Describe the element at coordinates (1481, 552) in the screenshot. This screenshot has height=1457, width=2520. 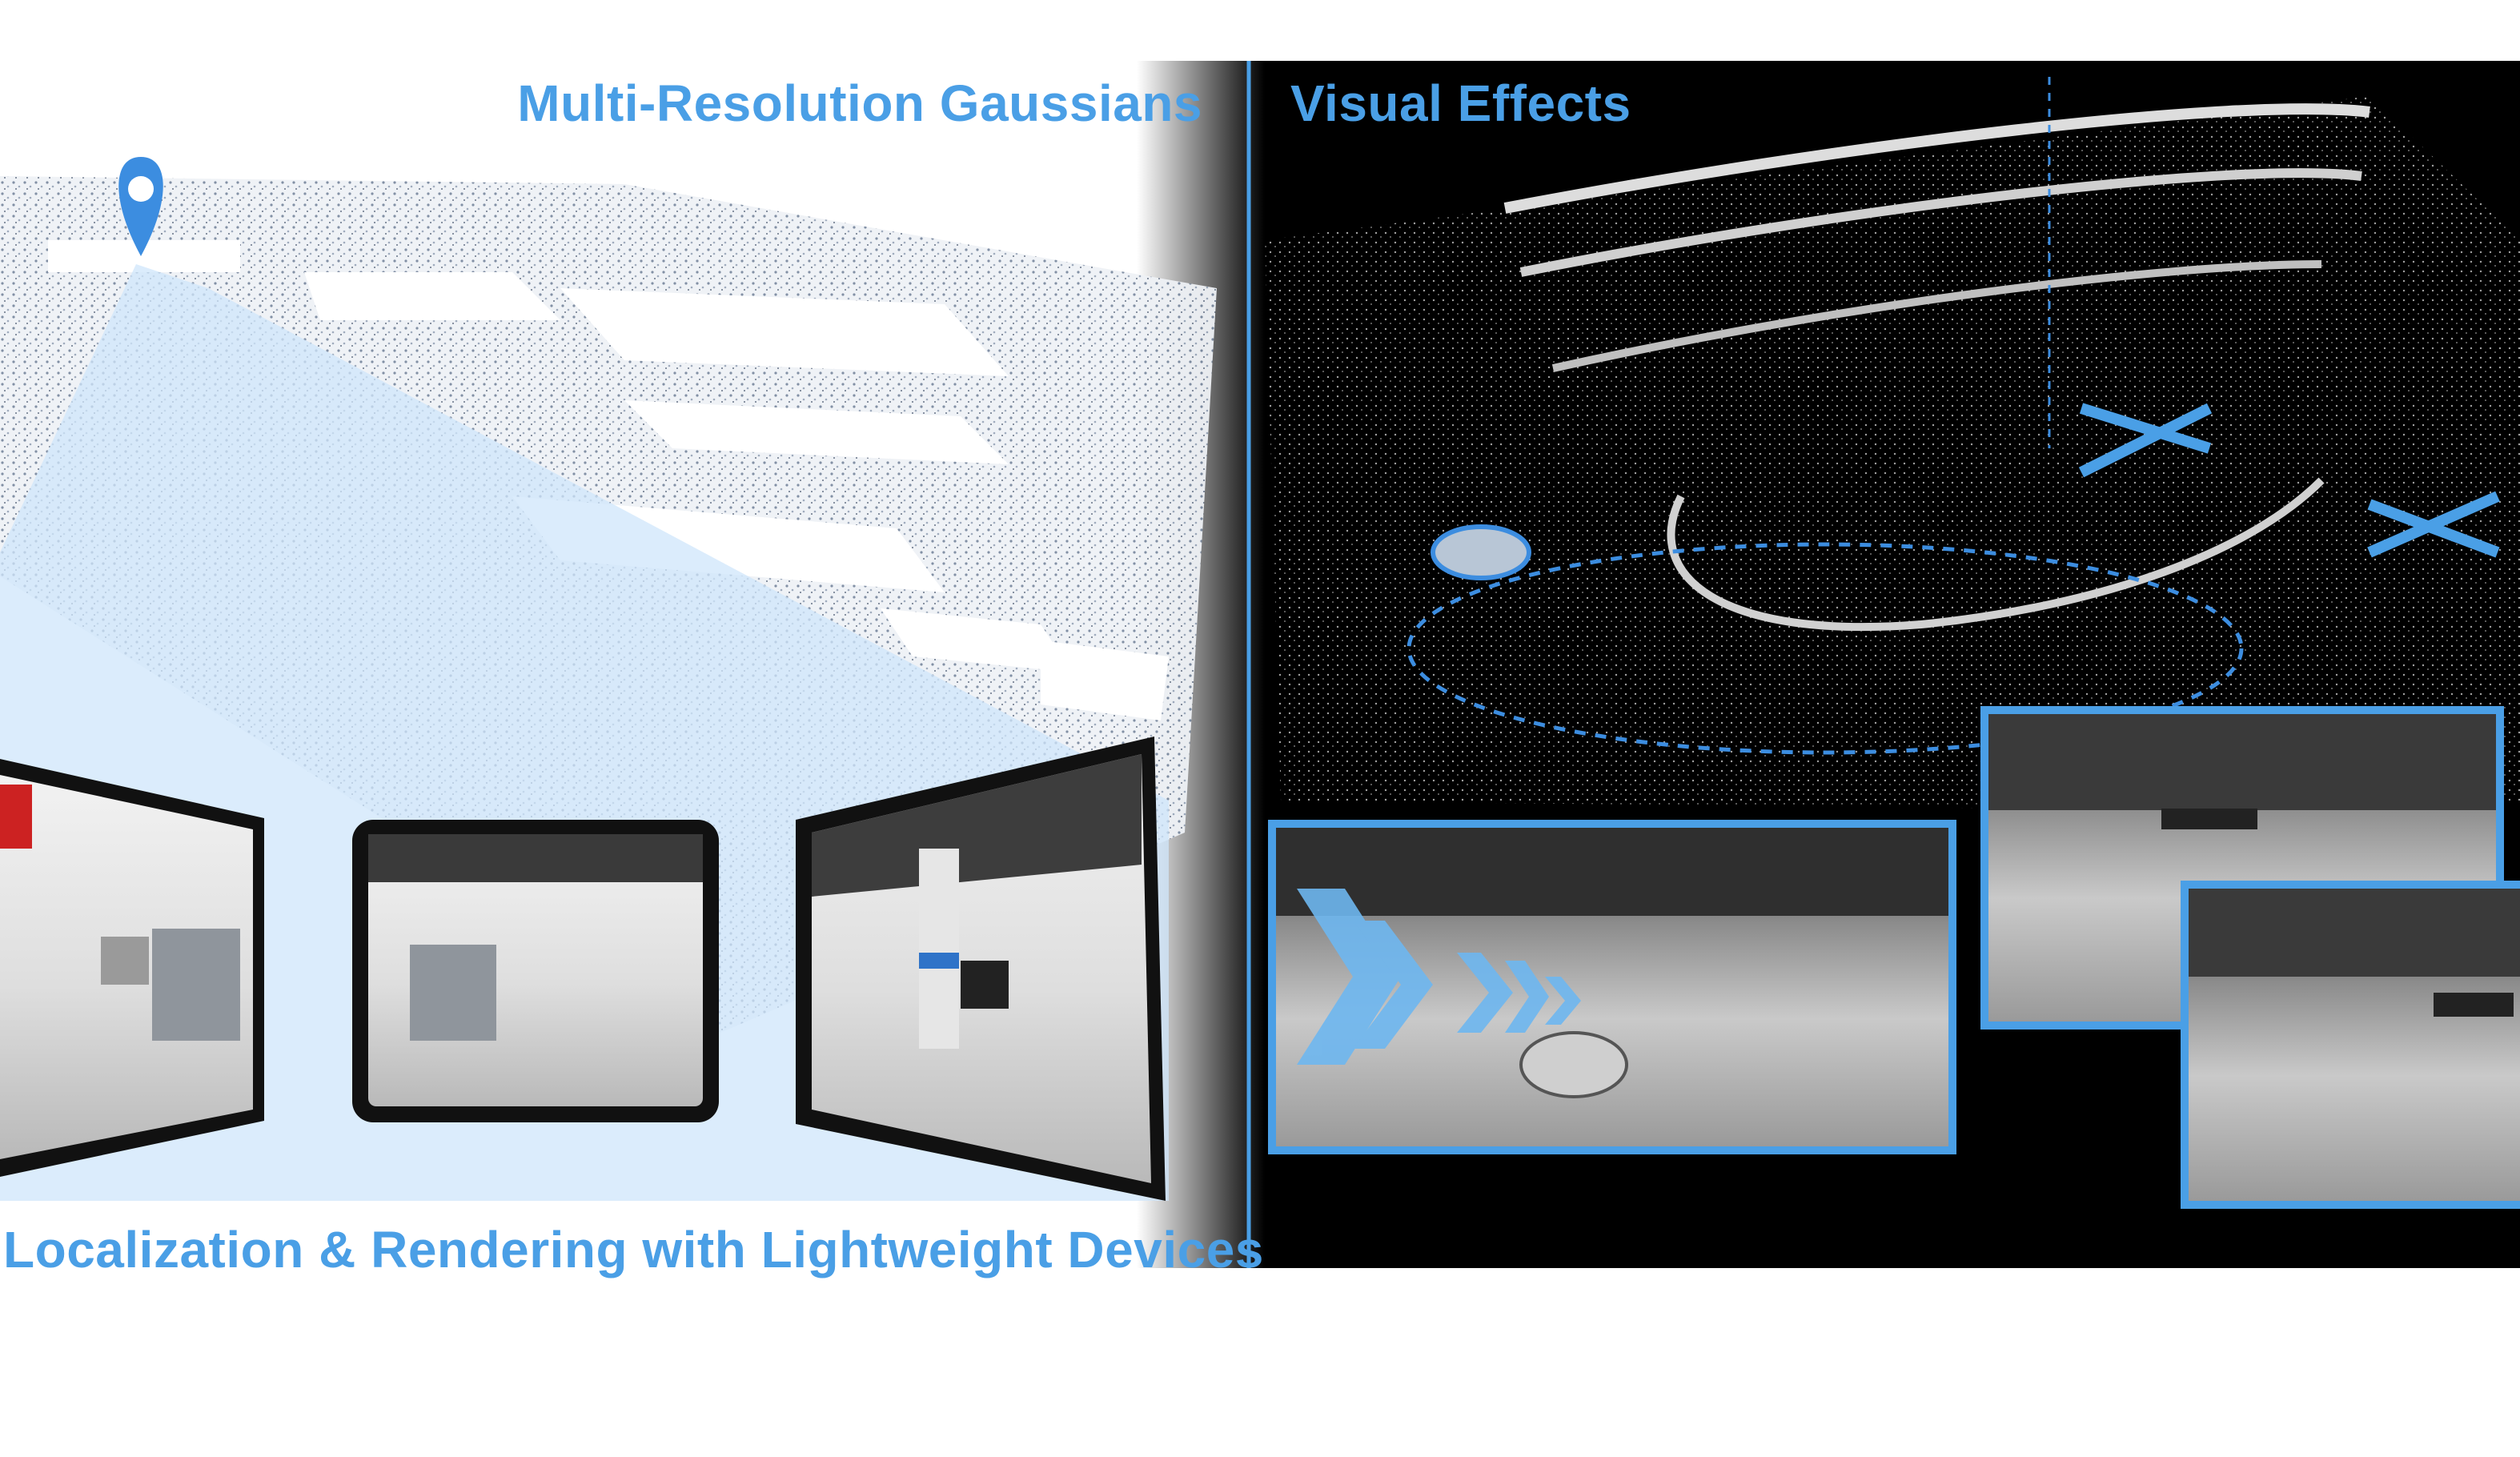
I see `car-icon` at that location.